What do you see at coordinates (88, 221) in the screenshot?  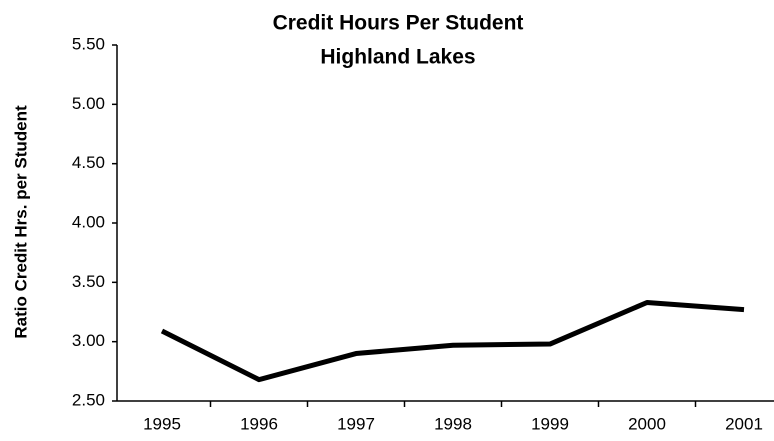 I see `y-tick-label: 4.00` at bounding box center [88, 221].